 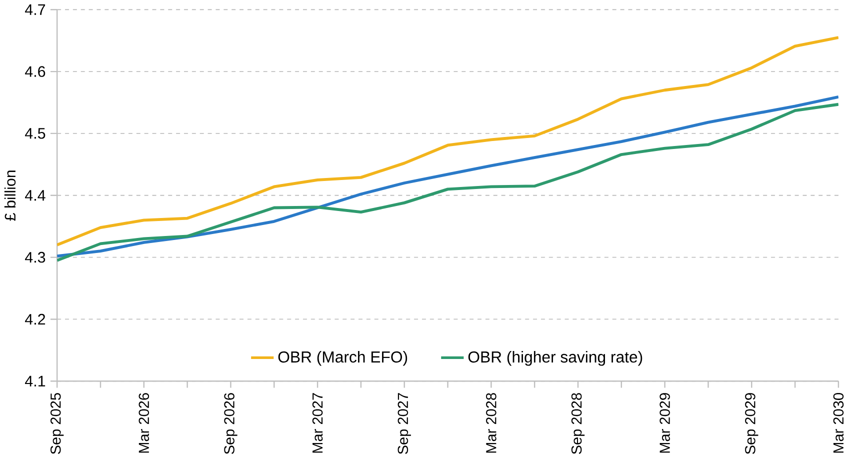 I want to click on y-axis-title: £ billion, so click(x=10, y=195).